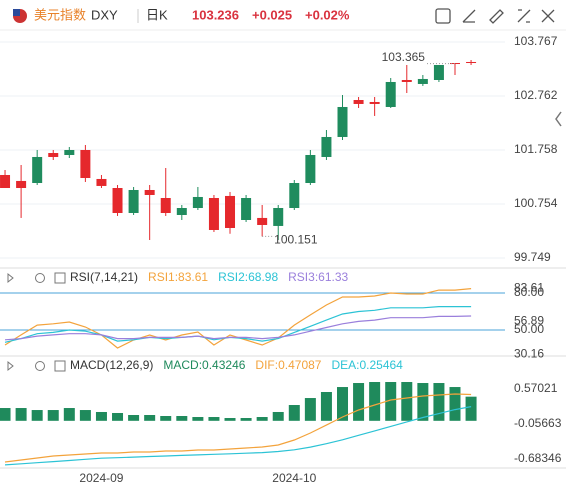 The height and width of the screenshot is (491, 566). I want to click on y-tick-label: -0.05663, so click(538, 423).